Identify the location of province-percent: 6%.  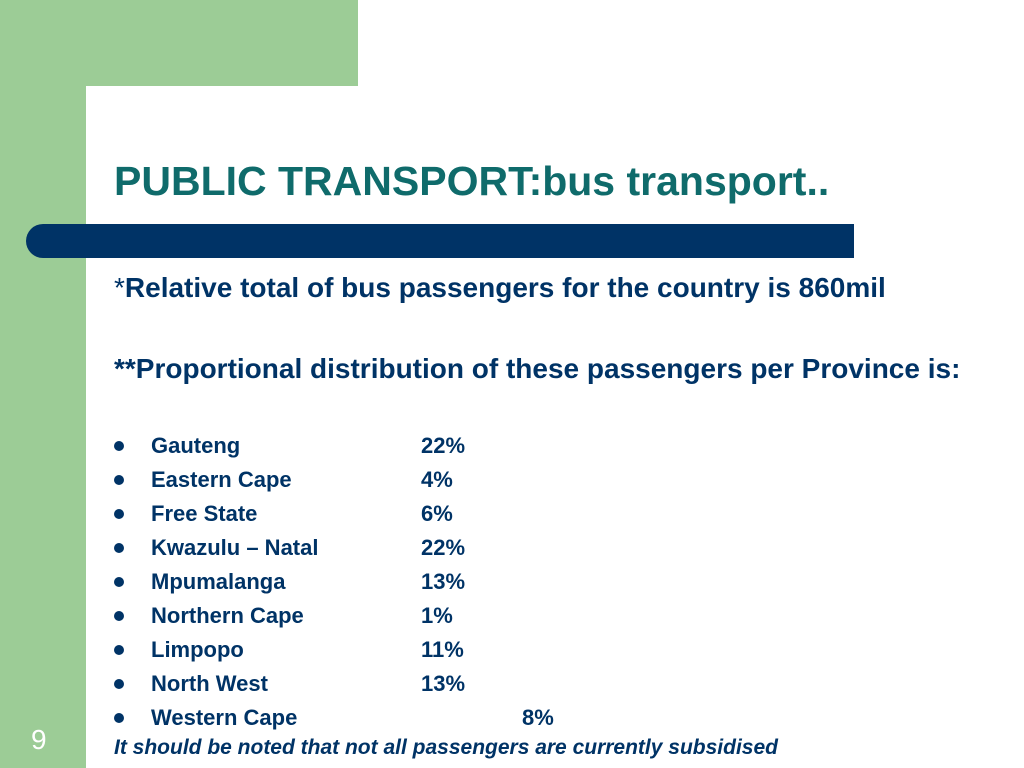
(437, 513).